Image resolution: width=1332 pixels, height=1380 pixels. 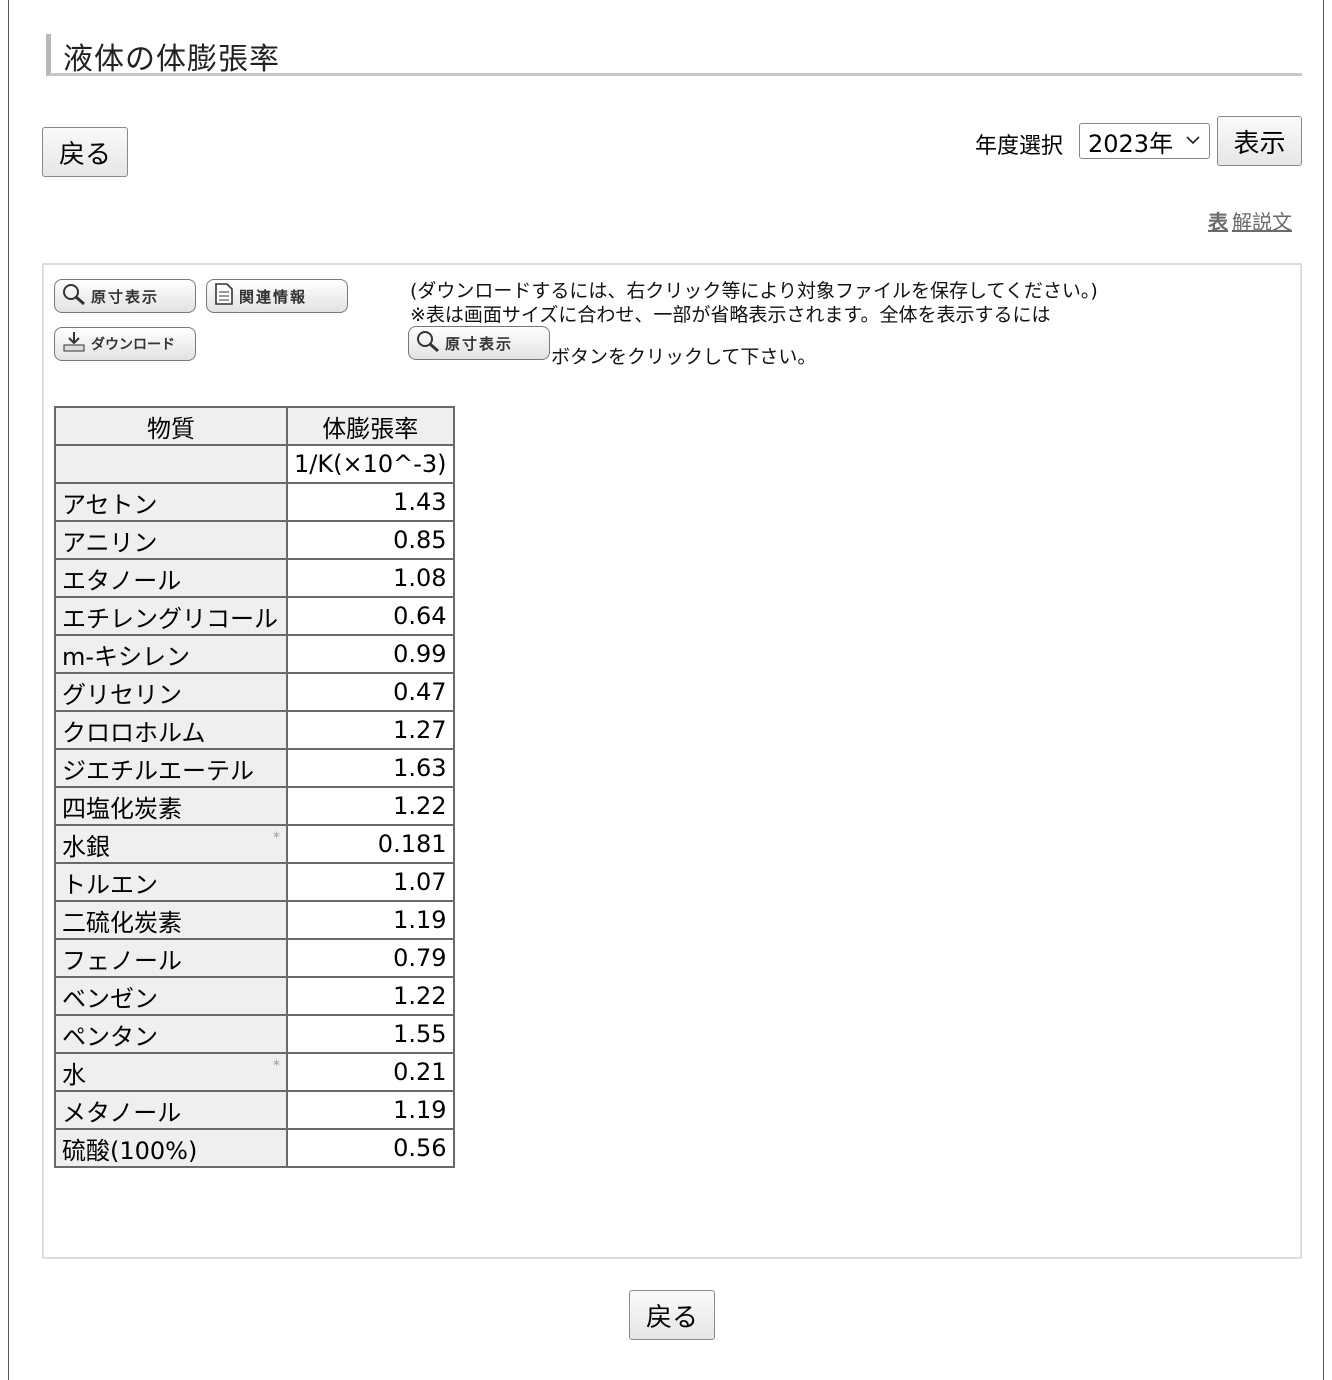 I want to click on table-unit-row: 1/K(×10^-3), so click(x=254, y=464).